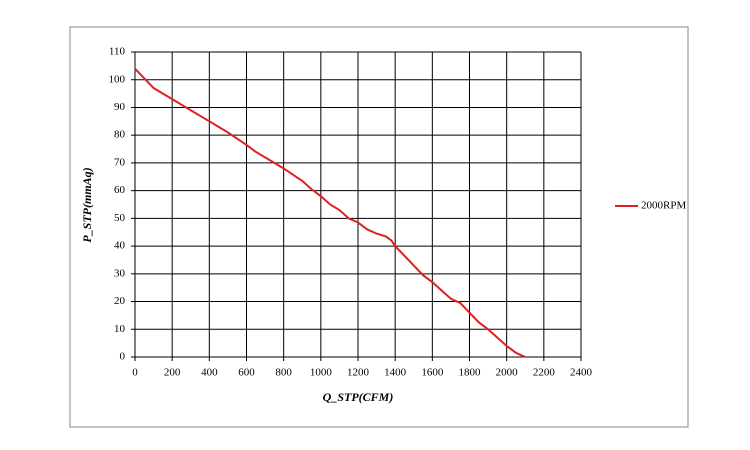 Image resolution: width=750 pixels, height=450 pixels. What do you see at coordinates (172, 373) in the screenshot?
I see `x-tick-label: 200` at bounding box center [172, 373].